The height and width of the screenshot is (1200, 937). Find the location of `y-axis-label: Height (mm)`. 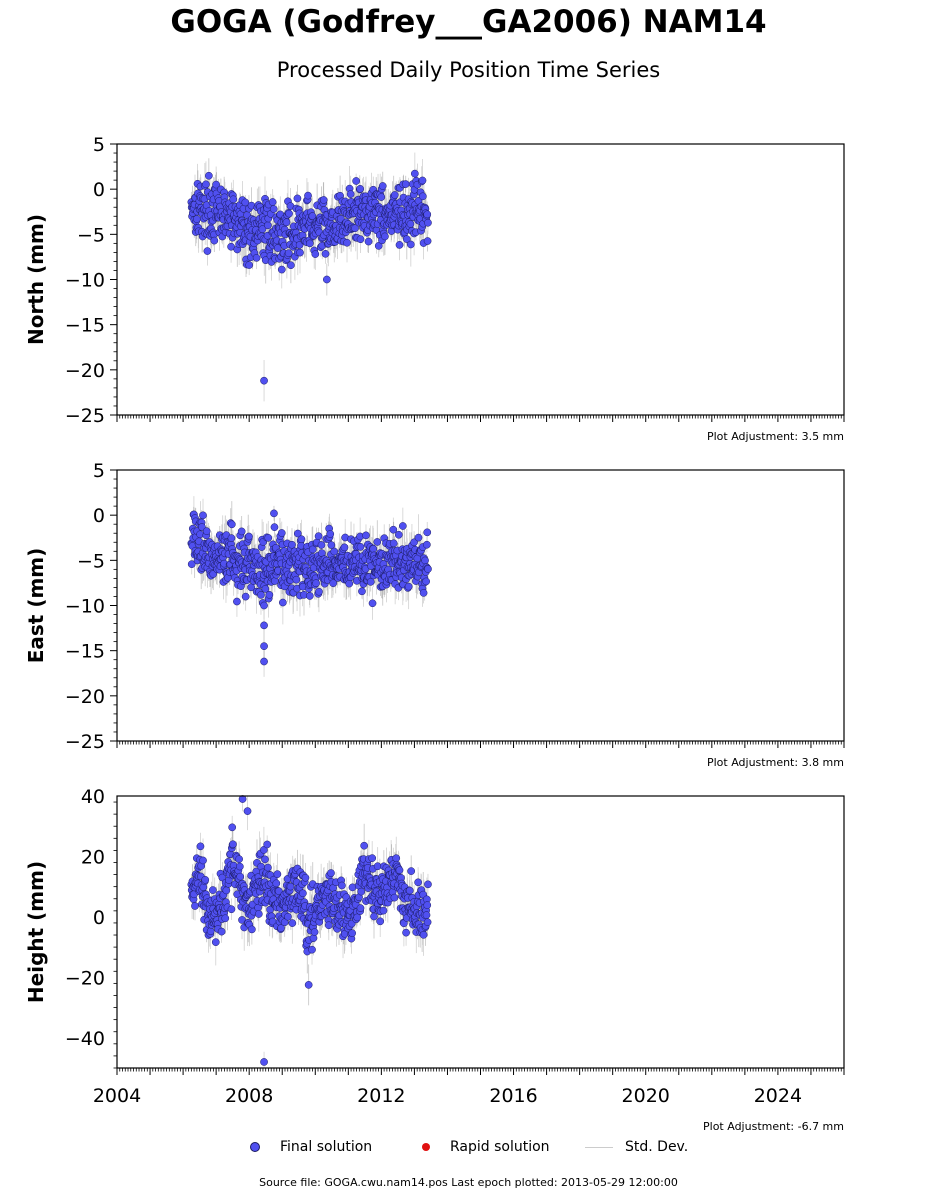

y-axis-label: Height (mm) is located at coordinates (36, 932).